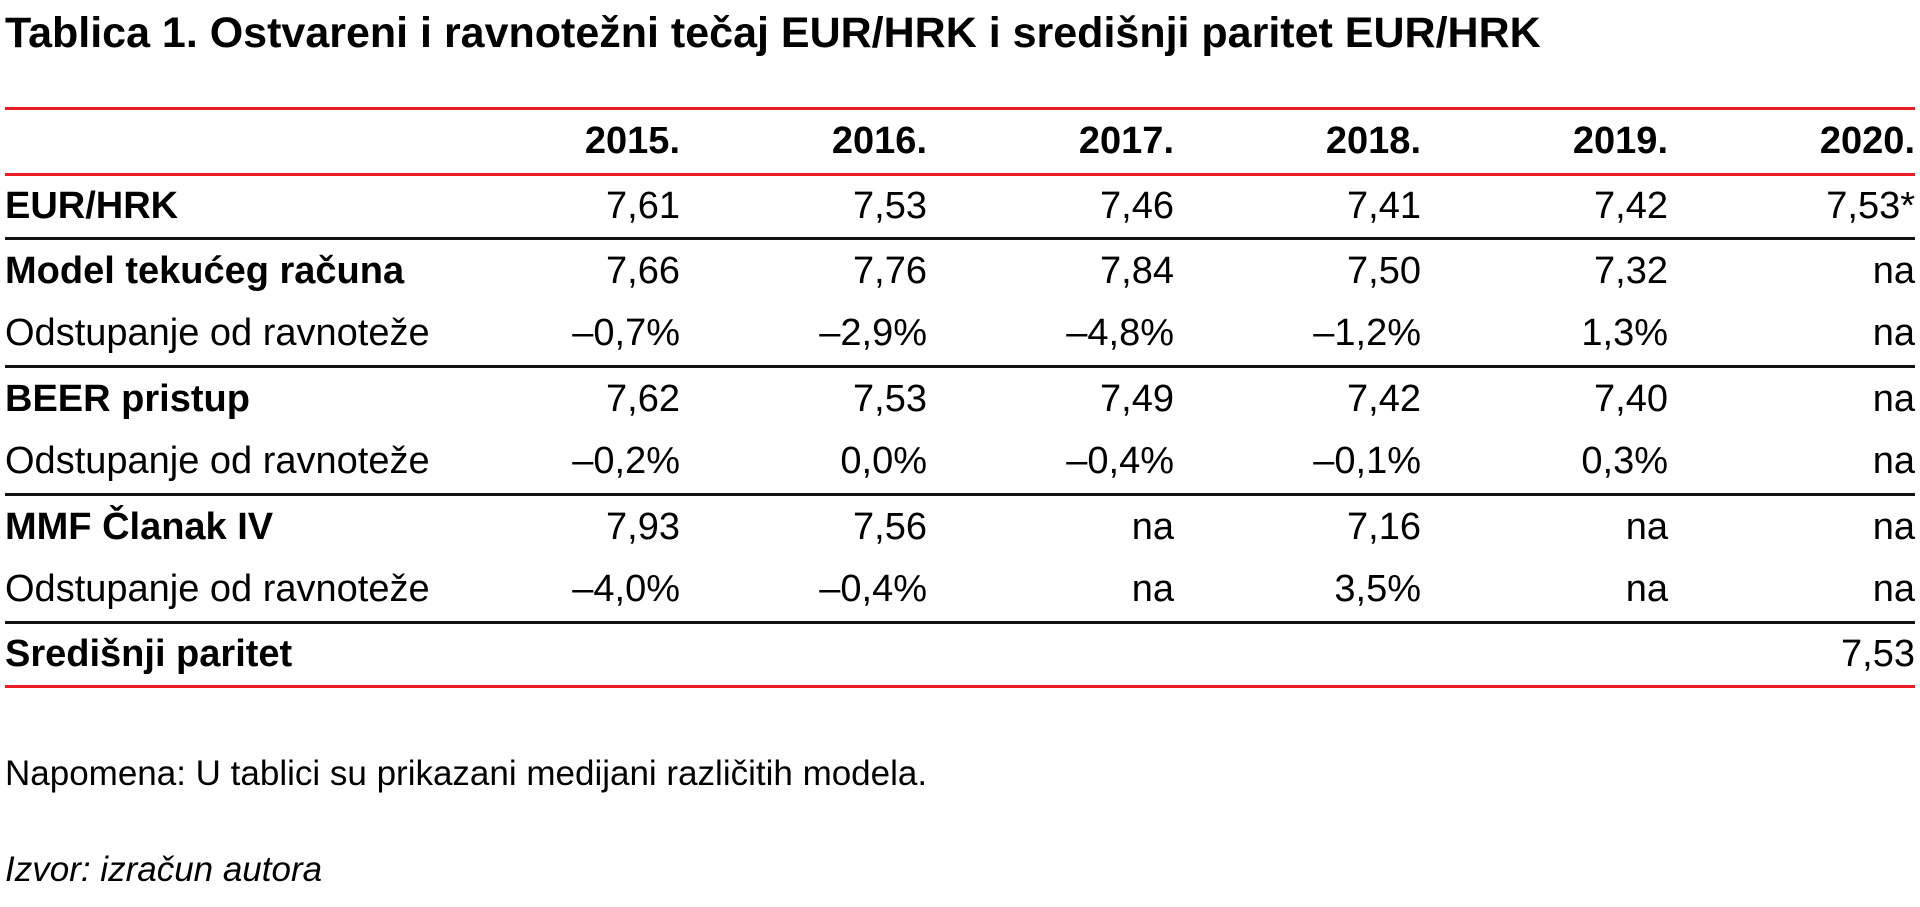  I want to click on table-row-eur-hrk: EUR/HRK 7,61 7,53 7,46 7,41 7,42 7,53*, so click(960, 207).